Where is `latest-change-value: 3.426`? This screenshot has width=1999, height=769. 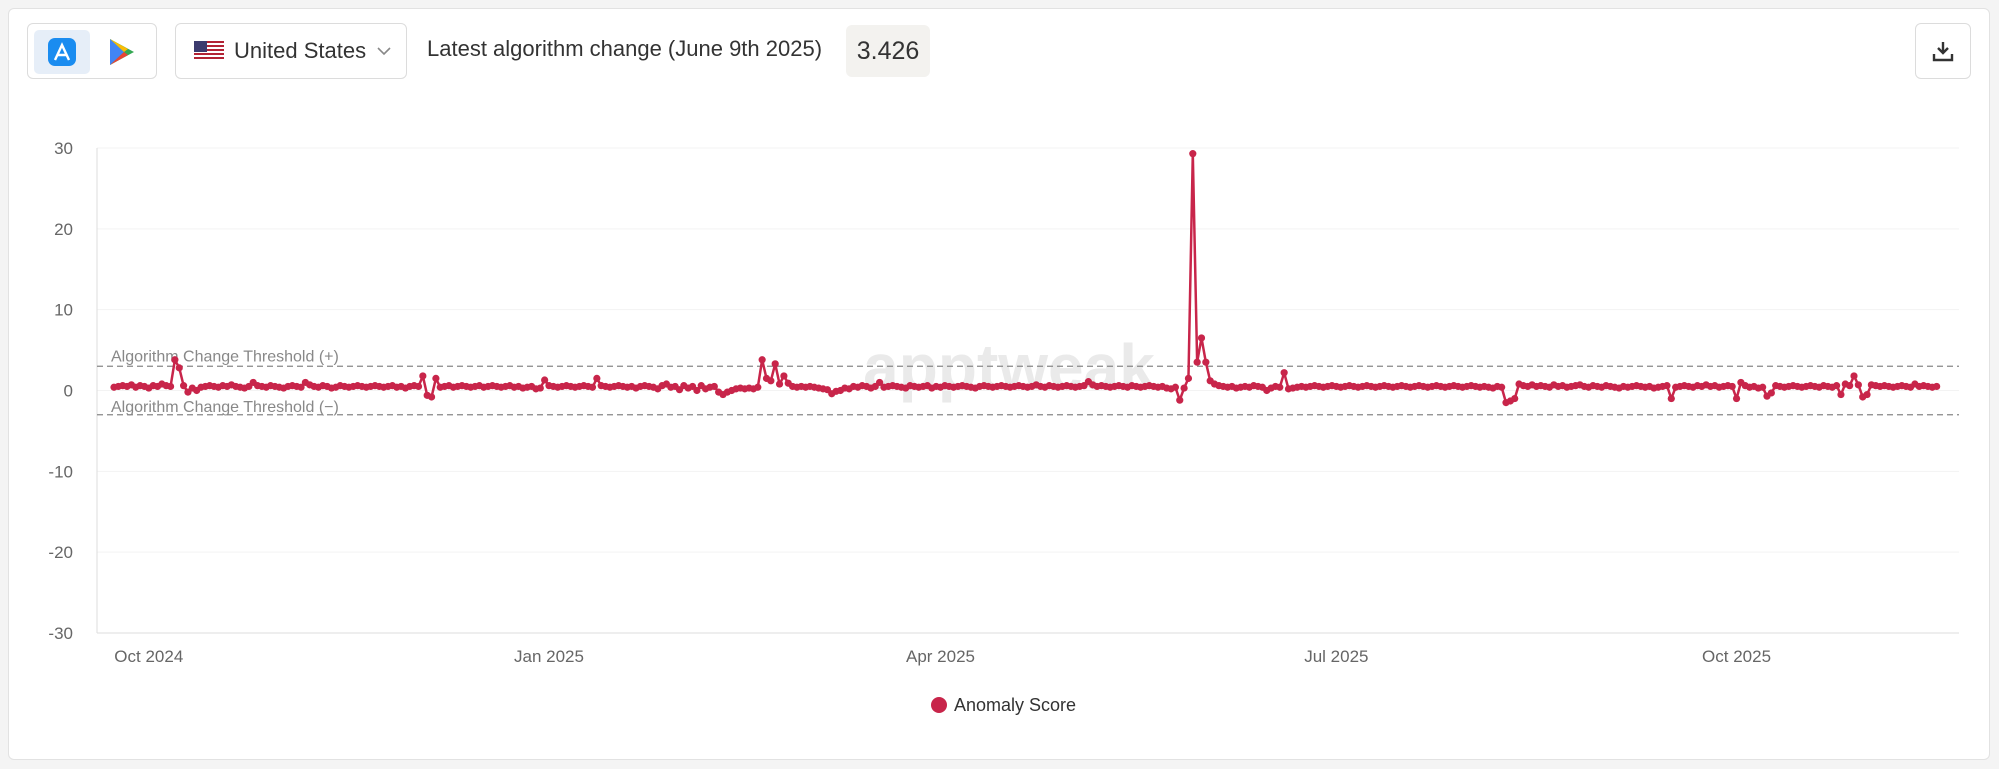 latest-change-value: 3.426 is located at coordinates (888, 51).